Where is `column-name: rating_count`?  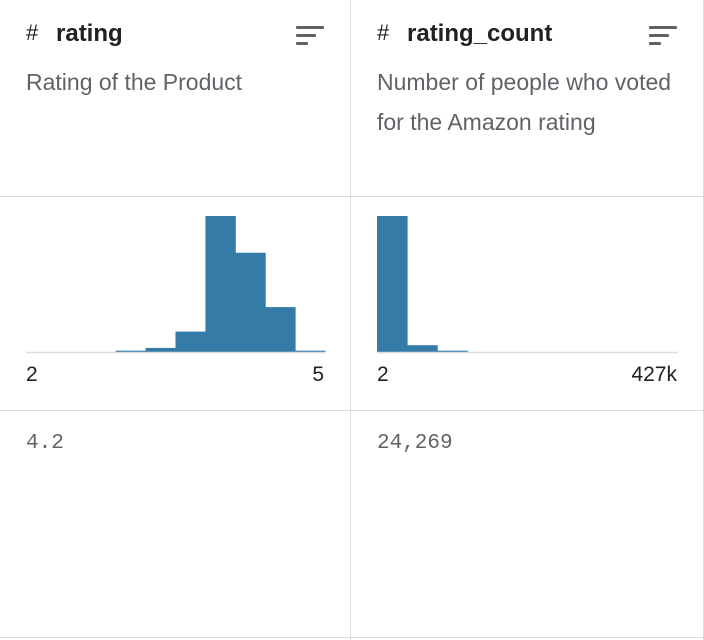
column-name: rating_count is located at coordinates (480, 33).